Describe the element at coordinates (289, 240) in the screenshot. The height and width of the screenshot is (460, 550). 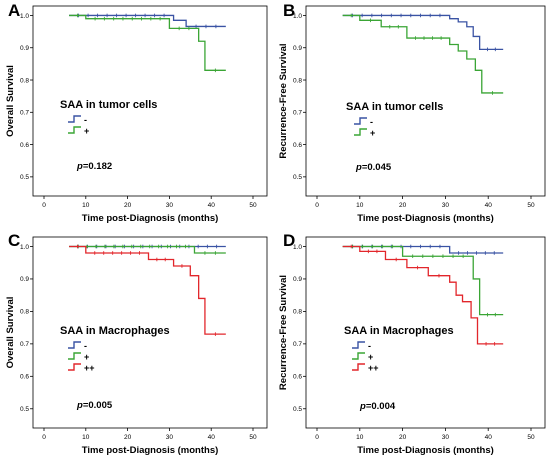
I see `panel-letter: D` at that location.